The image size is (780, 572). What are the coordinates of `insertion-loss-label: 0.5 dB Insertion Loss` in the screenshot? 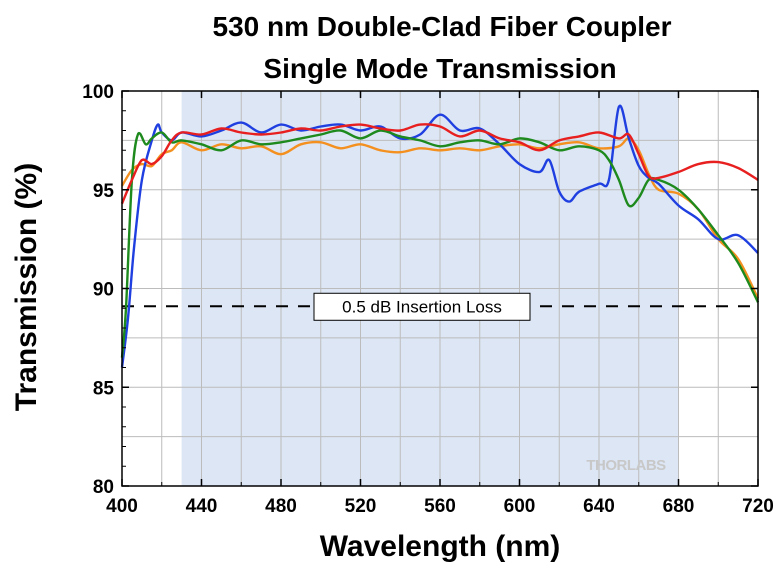 It's located at (422, 306).